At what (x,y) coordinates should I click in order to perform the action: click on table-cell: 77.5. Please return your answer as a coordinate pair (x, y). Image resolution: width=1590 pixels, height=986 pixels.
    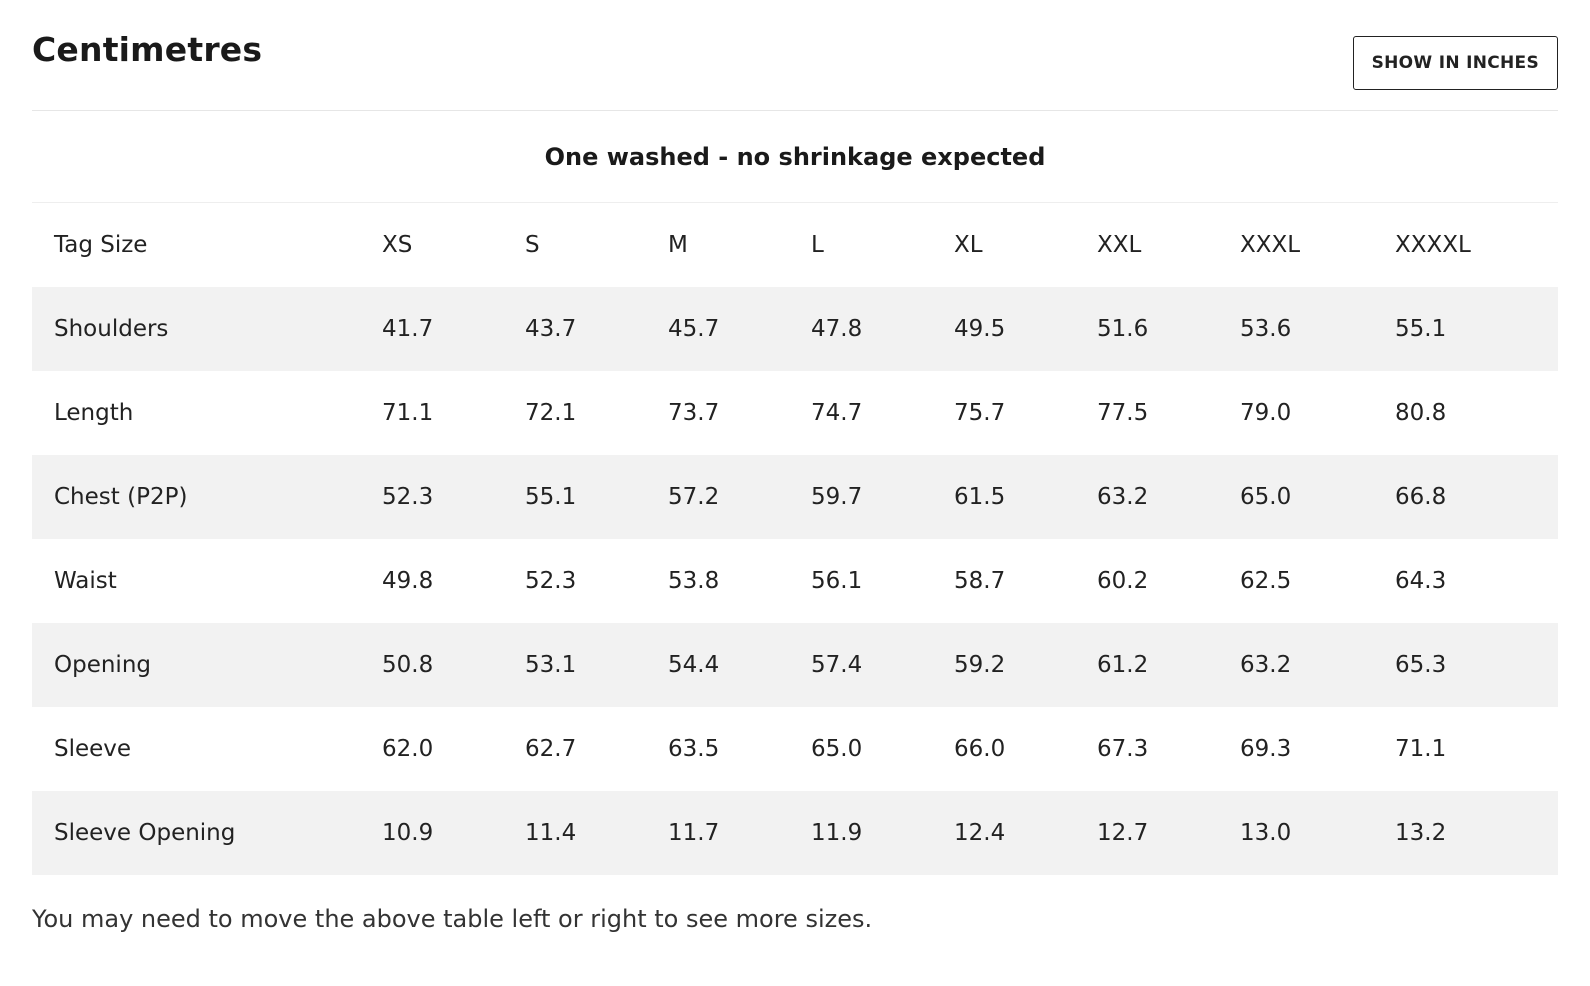
    Looking at the image, I should click on (1123, 413).